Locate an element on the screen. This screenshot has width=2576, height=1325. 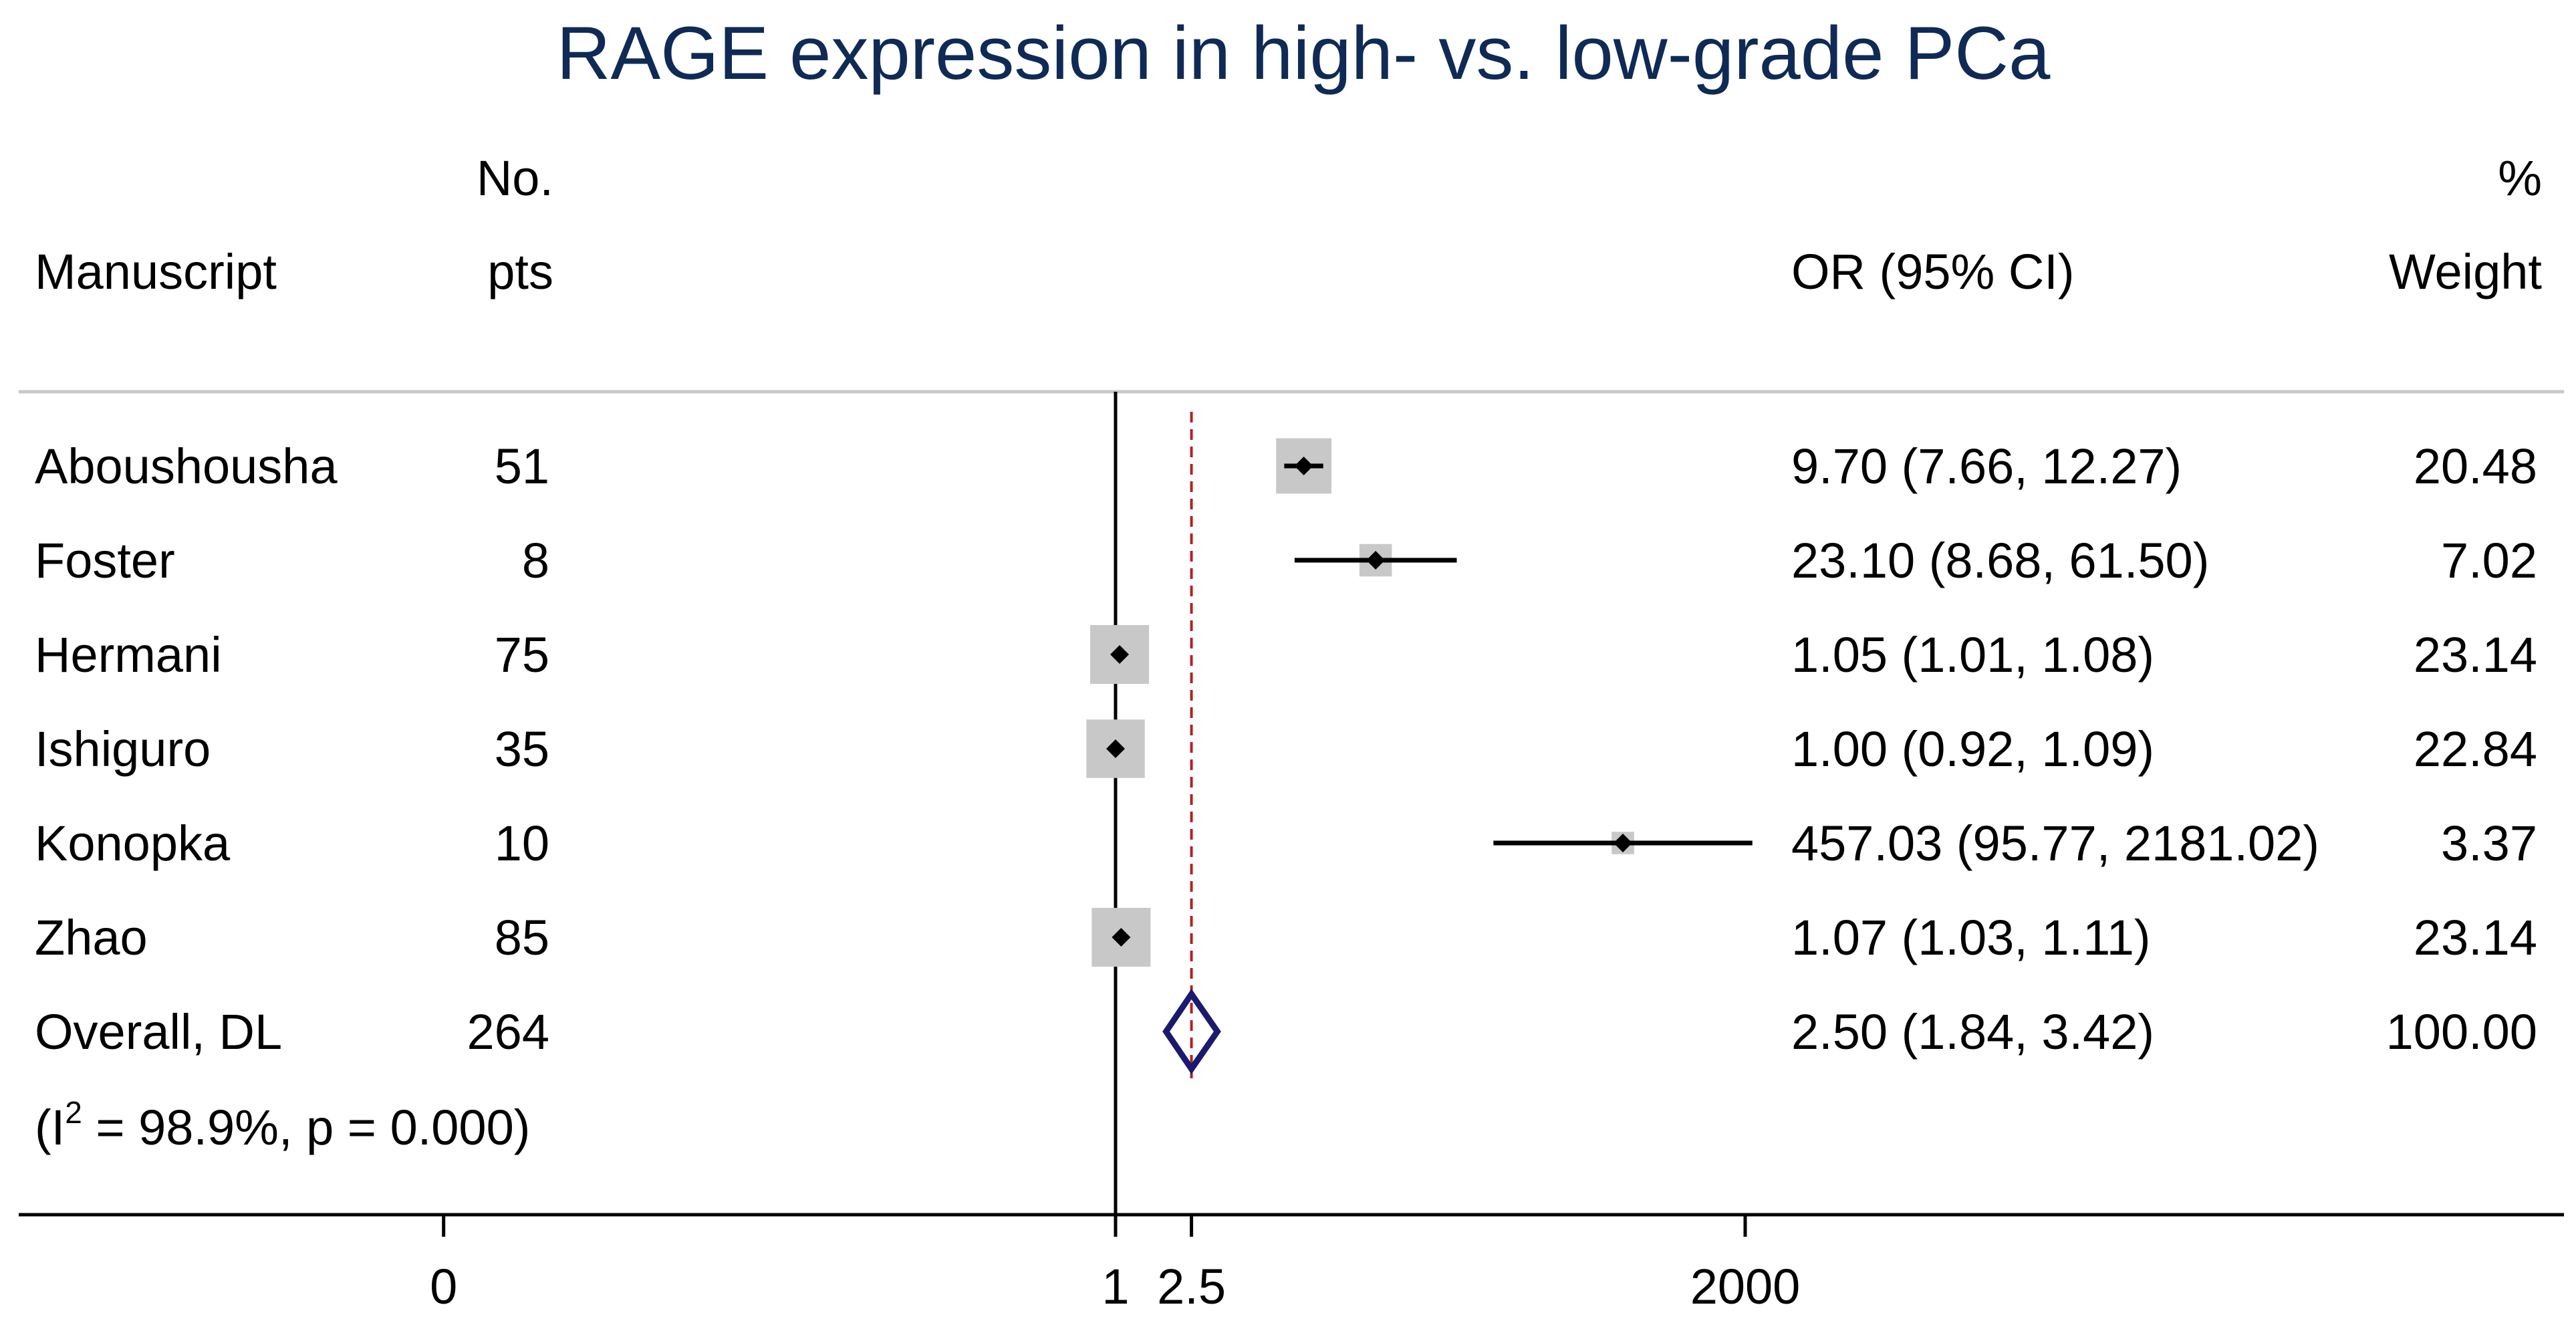
study-row: Ishiguro 35 1.00 (0.92, 1.09) 22.84 is located at coordinates (1286, 749).